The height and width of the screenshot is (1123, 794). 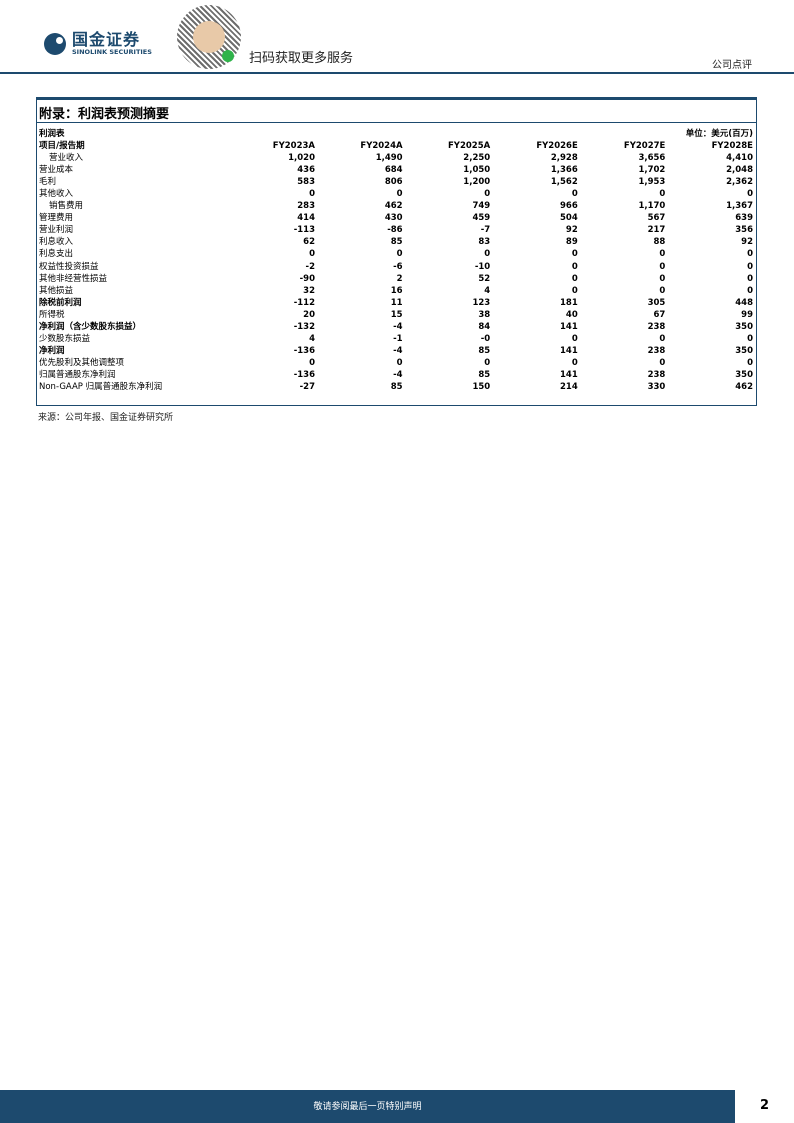 I want to click on row-label: 净利润（含少数股东损益）, so click(x=90, y=326).